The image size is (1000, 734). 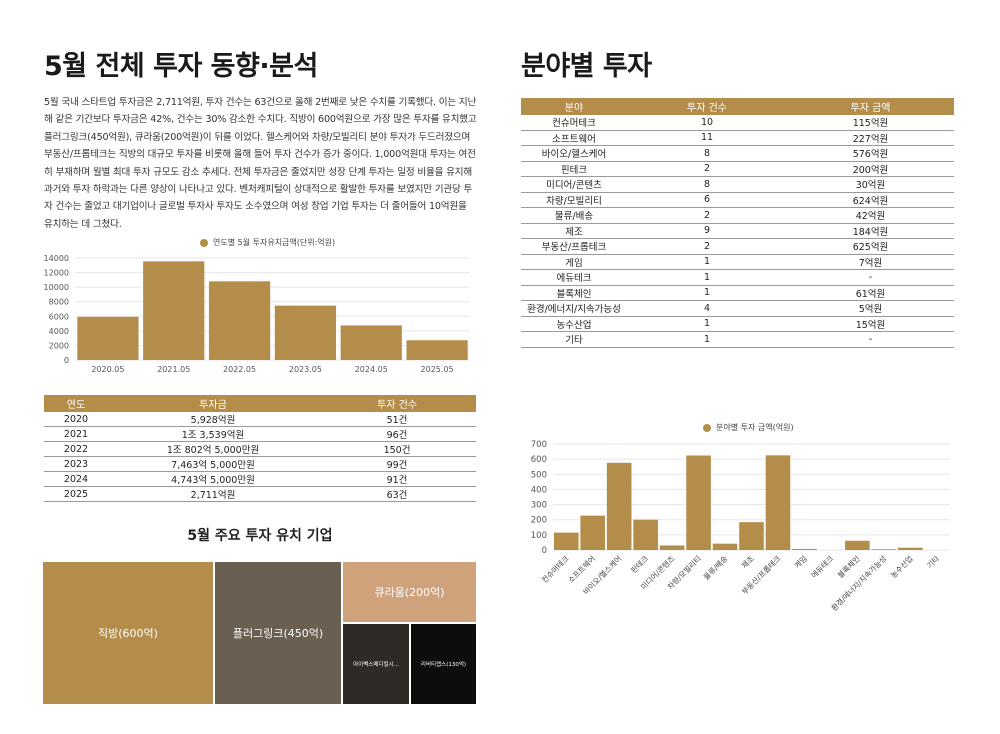 What do you see at coordinates (59, 302) in the screenshot?
I see `y-tick-label: 8000` at bounding box center [59, 302].